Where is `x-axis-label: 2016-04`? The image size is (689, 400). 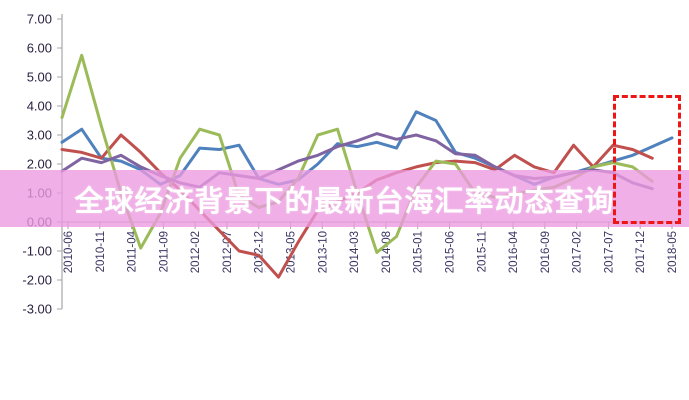
x-axis-label: 2016-04 is located at coordinates (514, 251).